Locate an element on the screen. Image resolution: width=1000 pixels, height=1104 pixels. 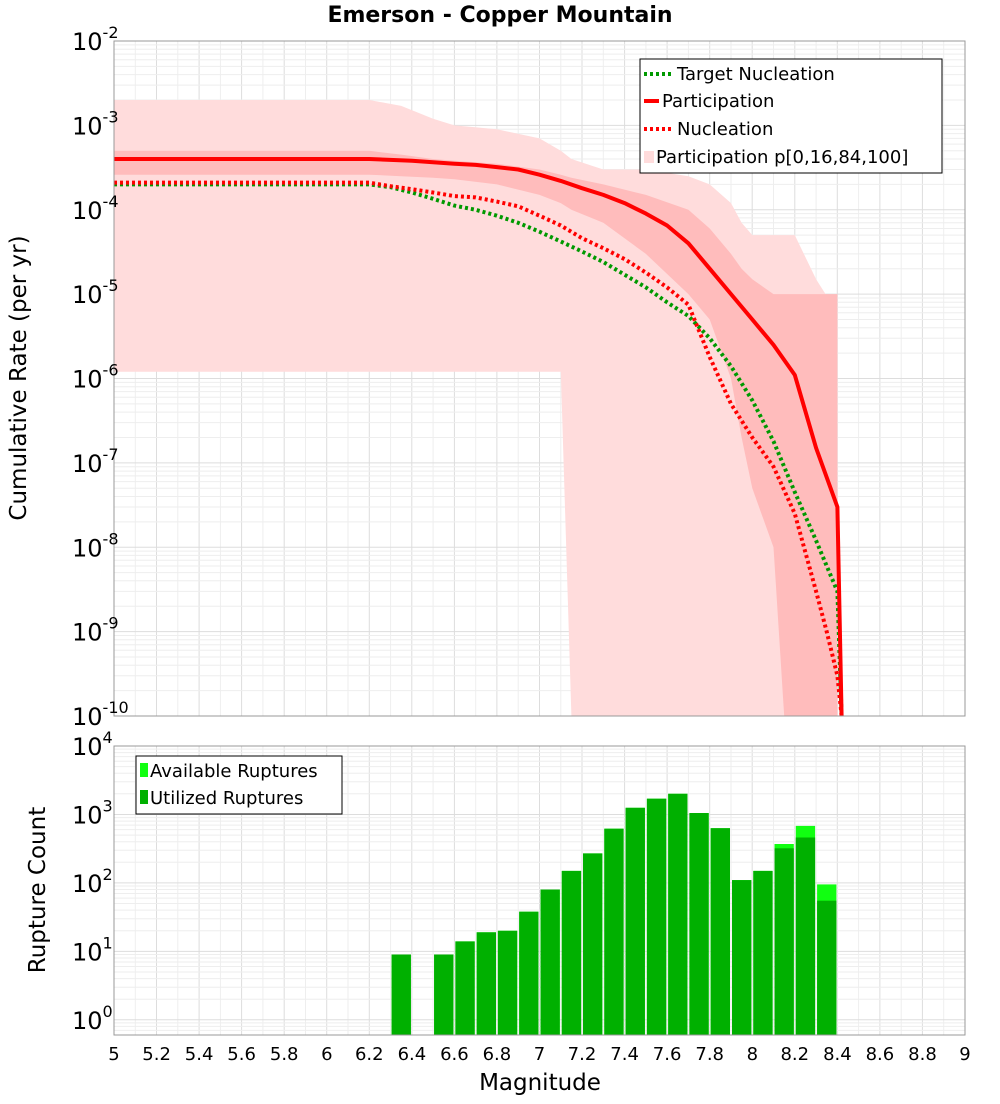
magnitude-x-axis-label: Magnitude is located at coordinates (540, 1083).